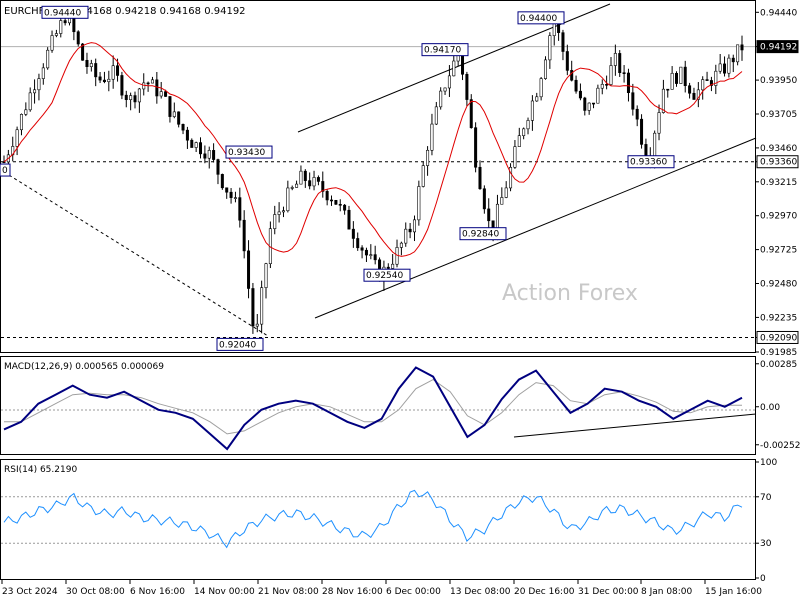 The image size is (800, 600). I want to click on rsi-tick-label: 100, so click(768, 463).